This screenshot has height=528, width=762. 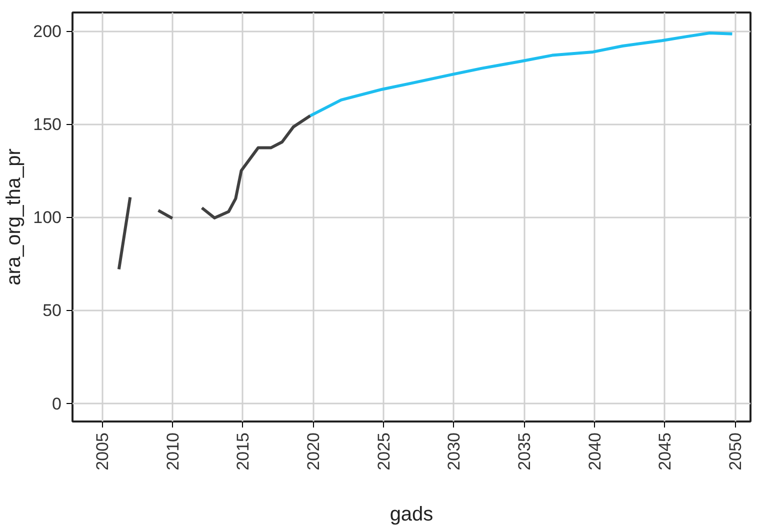 What do you see at coordinates (384, 451) in the screenshot?
I see `x-tick-label: 2025` at bounding box center [384, 451].